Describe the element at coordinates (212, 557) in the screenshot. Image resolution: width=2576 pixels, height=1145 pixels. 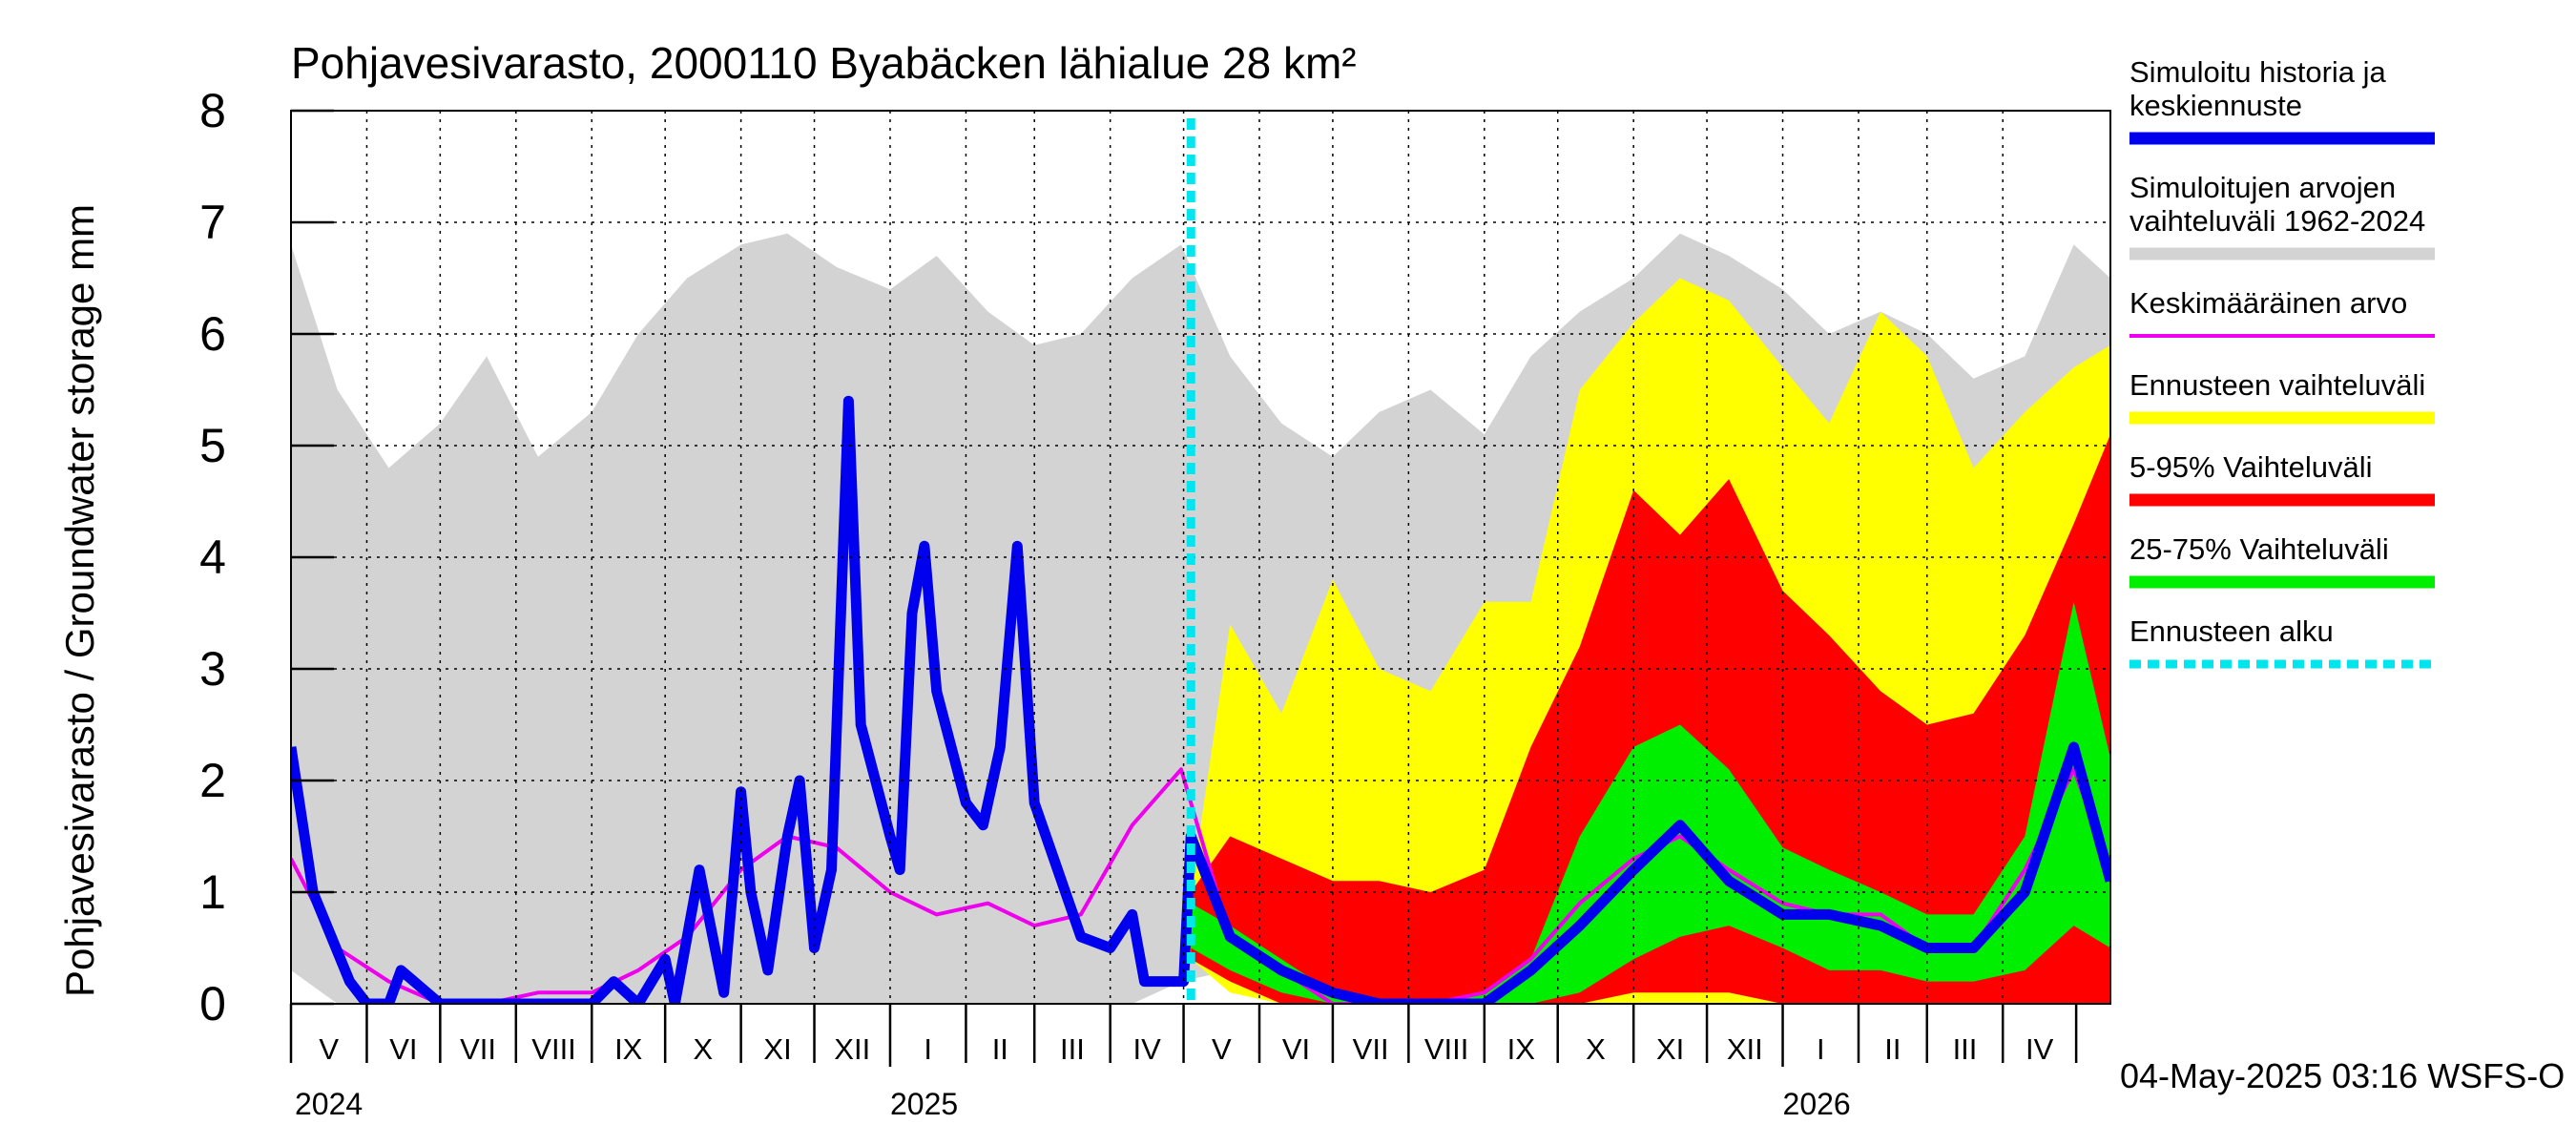
I see `y-tick-label: 4` at that location.